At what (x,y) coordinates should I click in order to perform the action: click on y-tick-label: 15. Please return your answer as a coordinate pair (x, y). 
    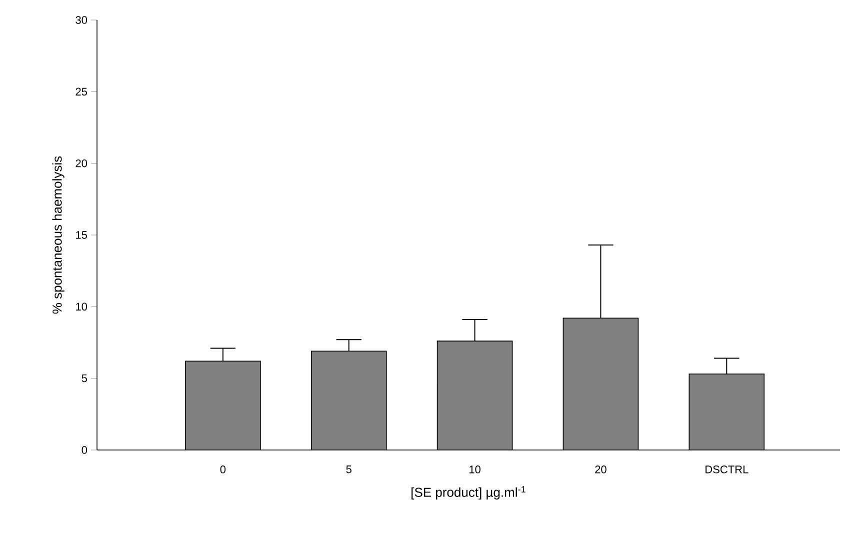
    Looking at the image, I should click on (81, 235).